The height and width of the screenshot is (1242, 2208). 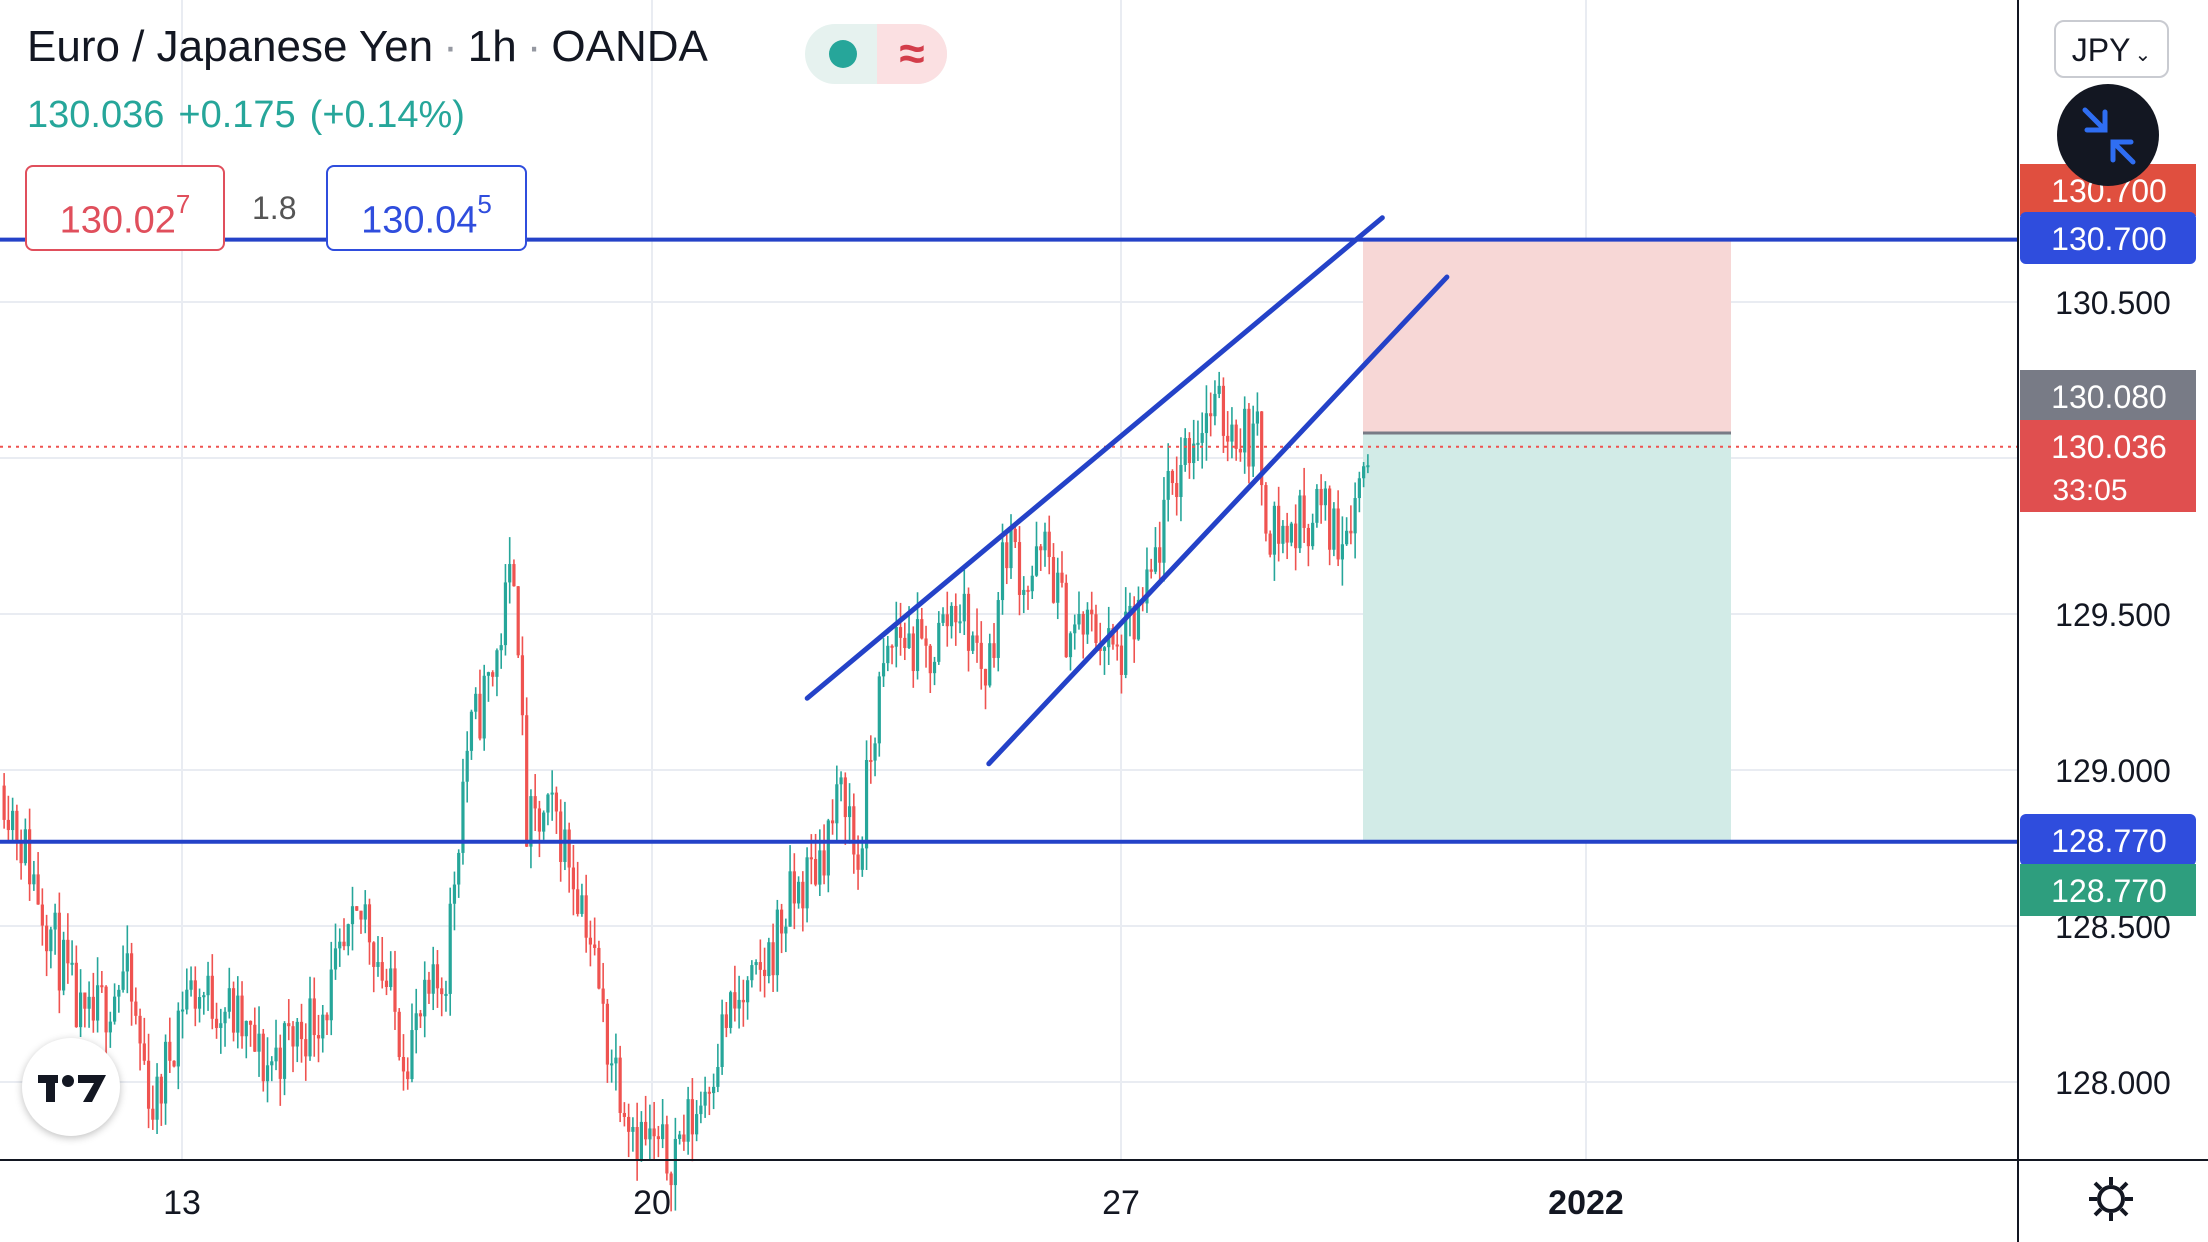 I want to click on ask-price: 130.04, so click(x=419, y=220).